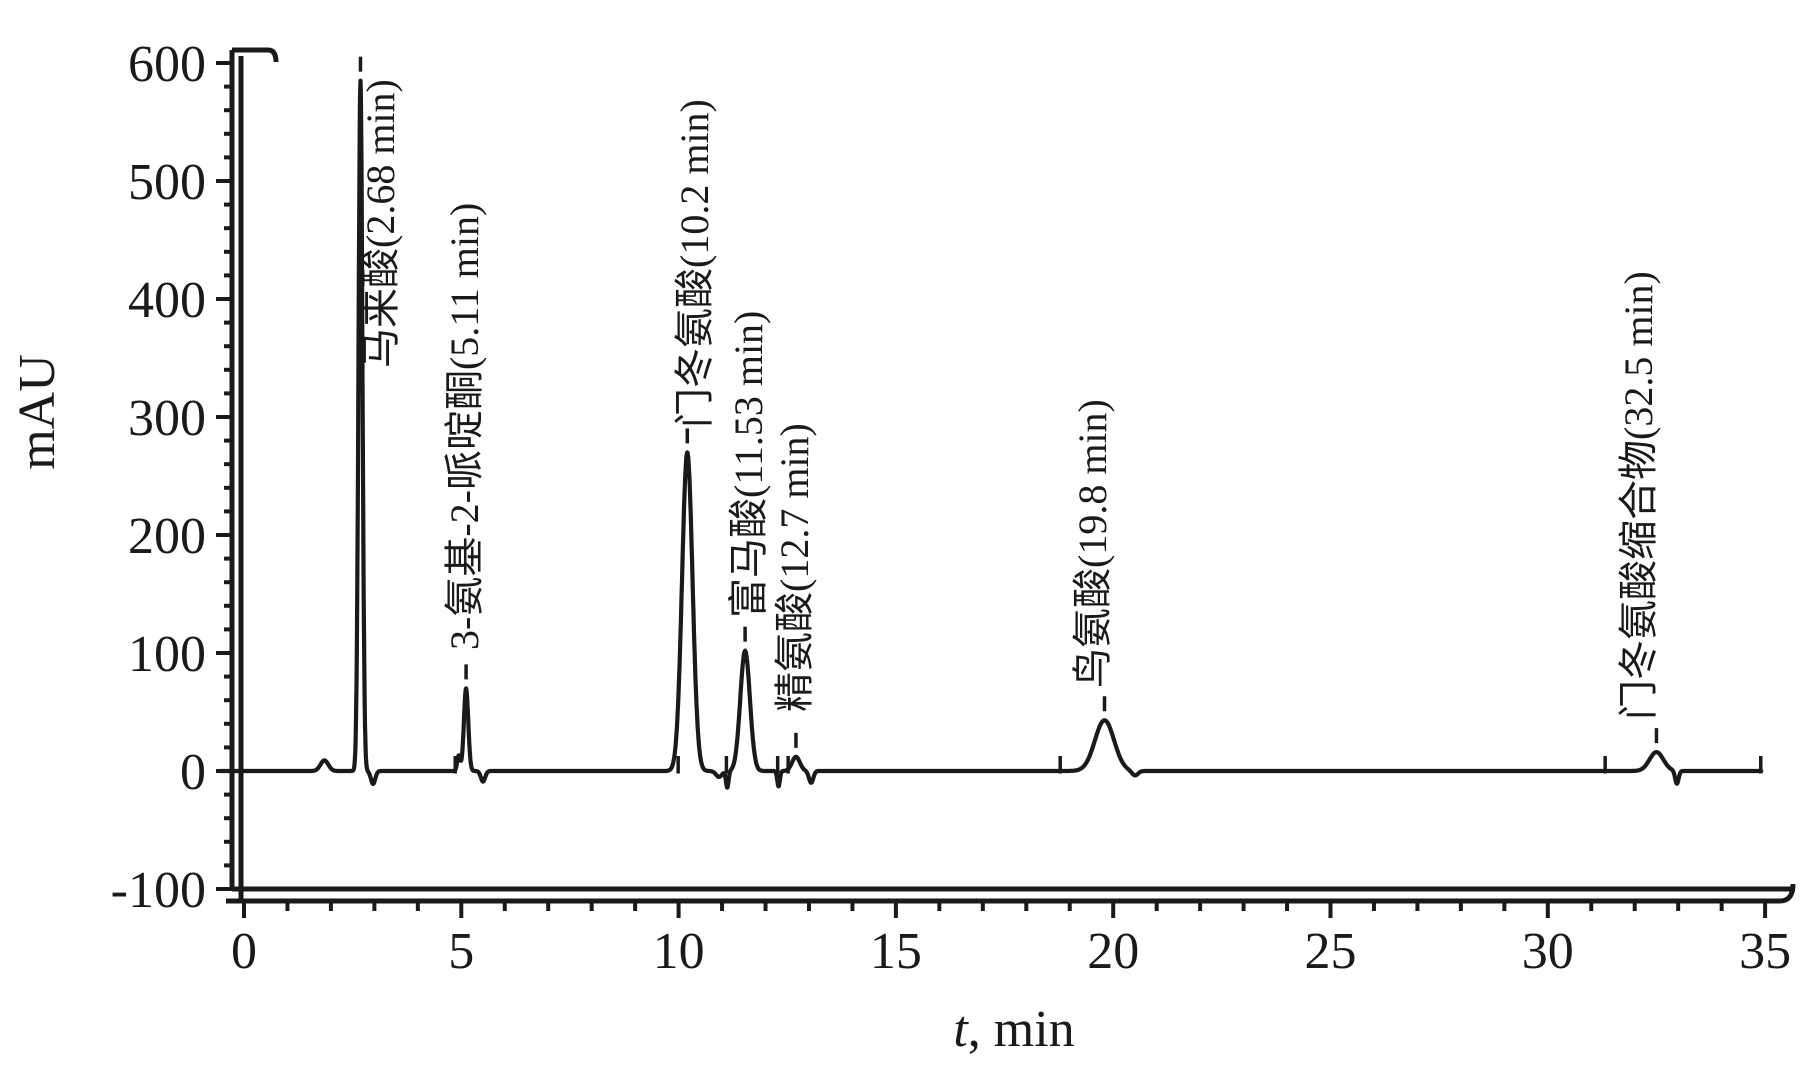 This screenshot has width=1814, height=1068. Describe the element at coordinates (1638, 495) in the screenshot. I see `peak-label: 门冬氨酸缩合物(32.5 min)` at that location.